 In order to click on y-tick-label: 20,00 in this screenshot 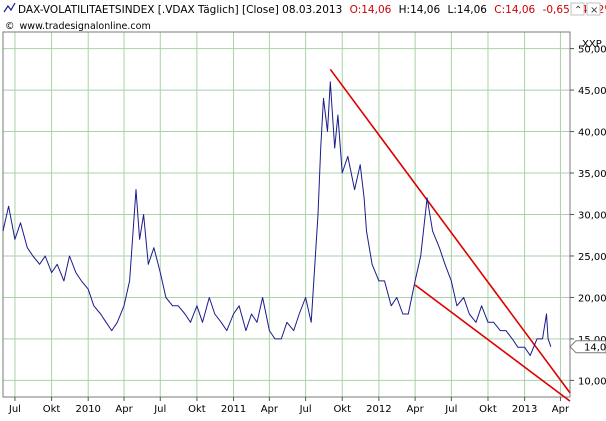, I will do `click(592, 298)`.